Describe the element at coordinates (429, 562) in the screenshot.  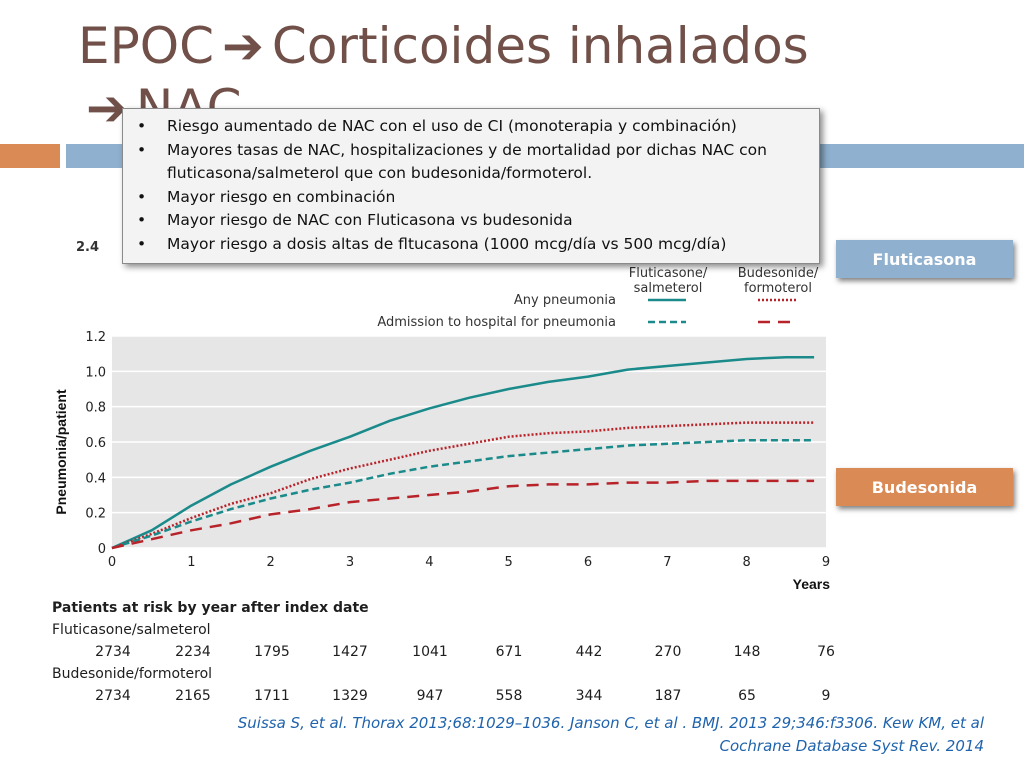
I see `x-tick-label: 4` at that location.